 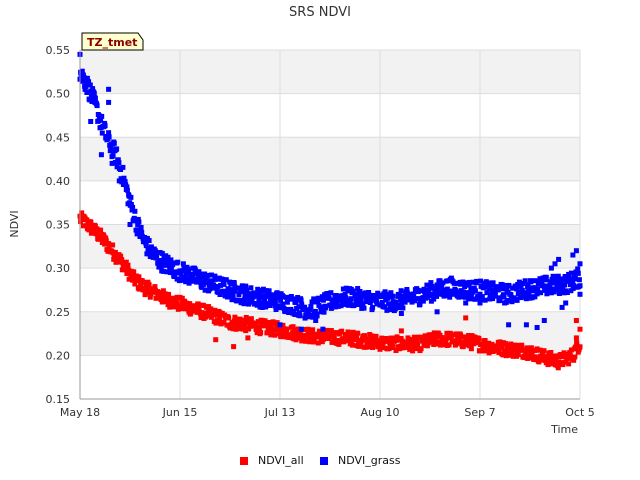 What do you see at coordinates (330, 72) in the screenshot?
I see `plot-band` at bounding box center [330, 72].